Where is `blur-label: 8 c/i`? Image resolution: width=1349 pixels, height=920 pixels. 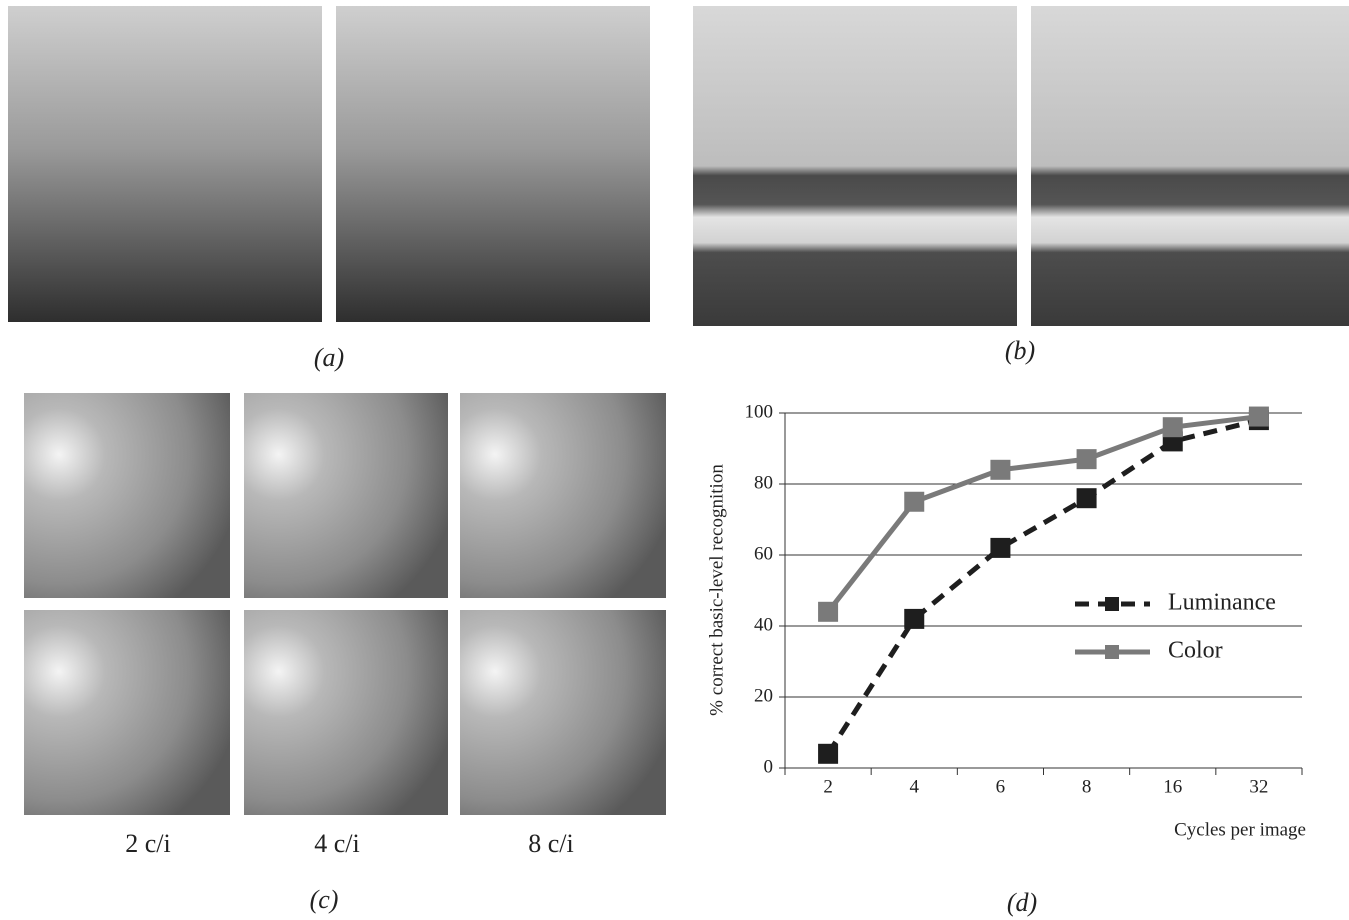 blur-label: 8 c/i is located at coordinates (551, 843).